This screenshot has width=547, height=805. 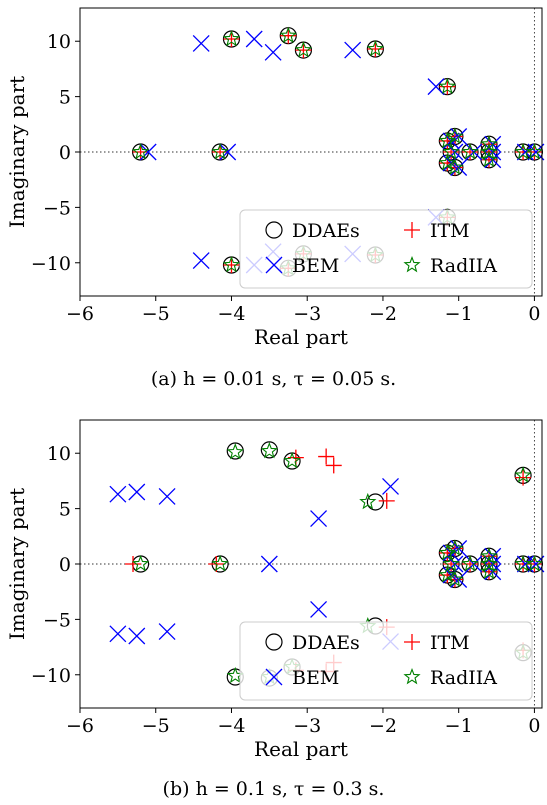 What do you see at coordinates (17, 564) in the screenshot?
I see `y-axis-label: Imaginary part` at bounding box center [17, 564].